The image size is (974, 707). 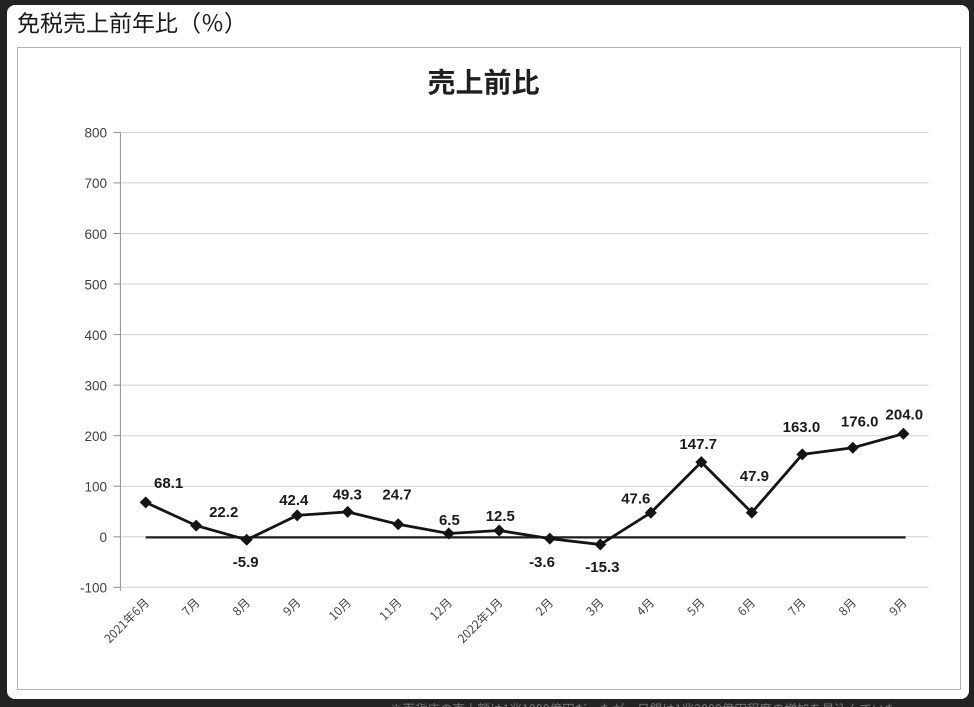 What do you see at coordinates (223, 512) in the screenshot?
I see `svg-text: 22.2` at bounding box center [223, 512].